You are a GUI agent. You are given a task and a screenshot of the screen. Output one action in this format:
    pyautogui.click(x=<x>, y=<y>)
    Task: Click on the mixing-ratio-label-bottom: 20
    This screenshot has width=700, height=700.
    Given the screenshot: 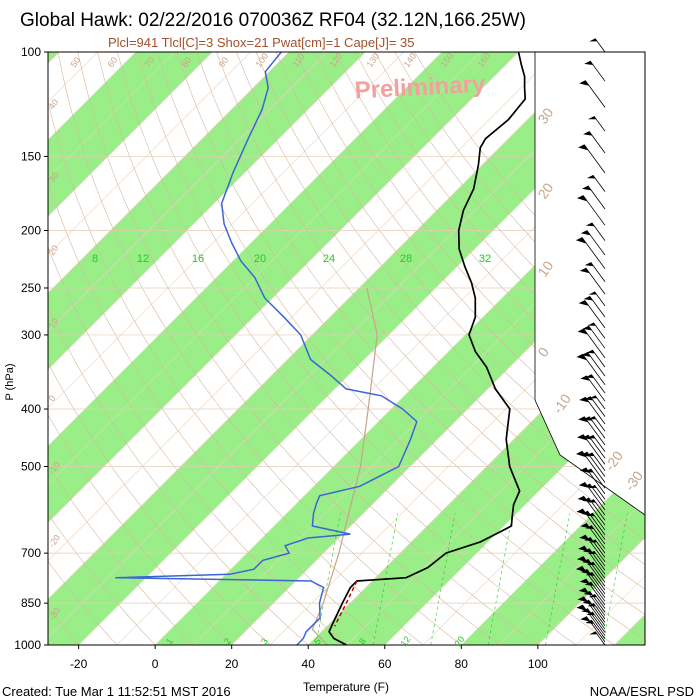 What is the action you would take?
    pyautogui.click(x=460, y=641)
    